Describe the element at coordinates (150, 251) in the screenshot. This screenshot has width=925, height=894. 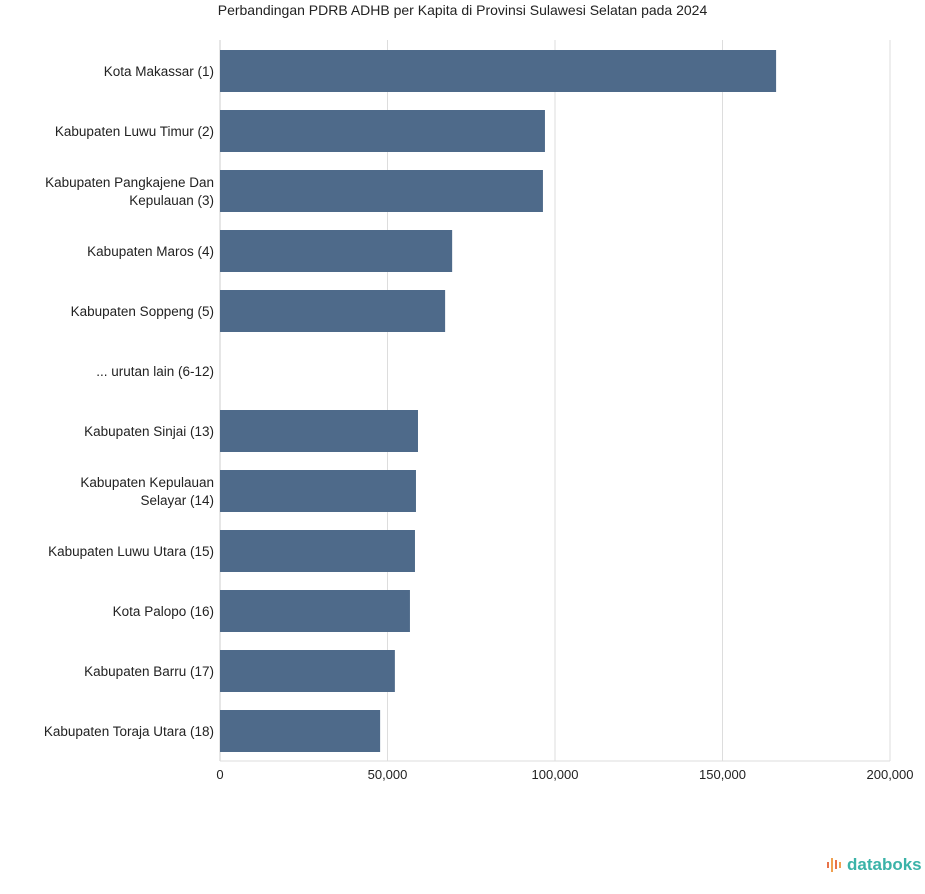
I see `category-label: Kabupaten Maros (4)` at that location.